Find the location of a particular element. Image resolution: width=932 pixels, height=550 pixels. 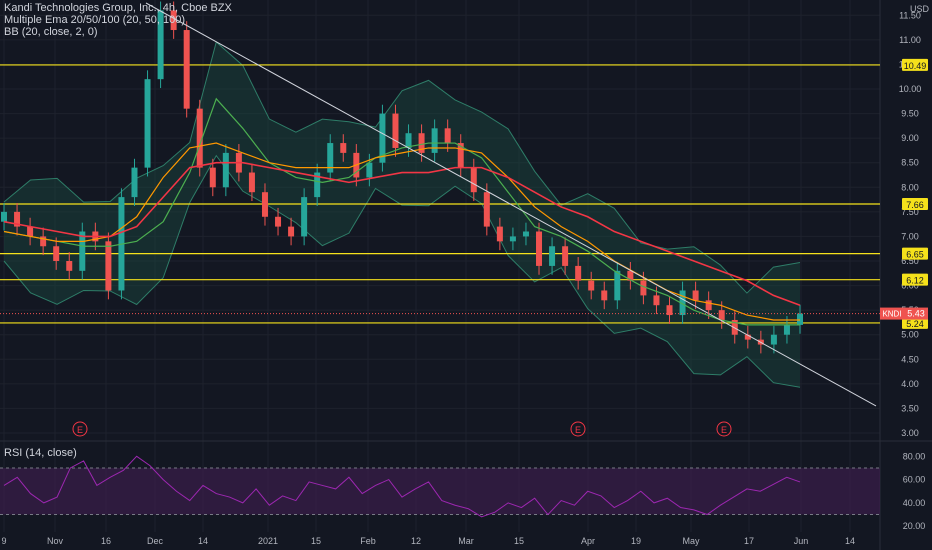

ticker-badge-label: KNDI is located at coordinates (891, 314).